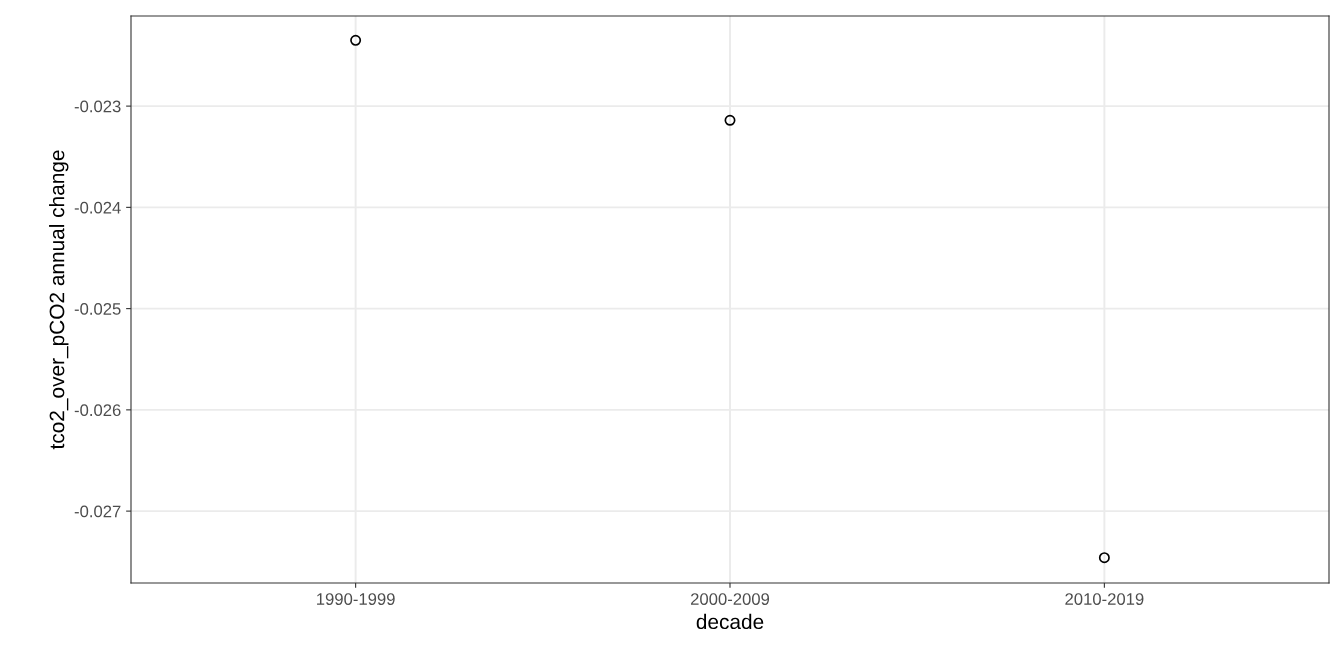 Image resolution: width=1344 pixels, height=672 pixels. What do you see at coordinates (97, 106) in the screenshot?
I see `y-tick-label: -0.023` at bounding box center [97, 106].